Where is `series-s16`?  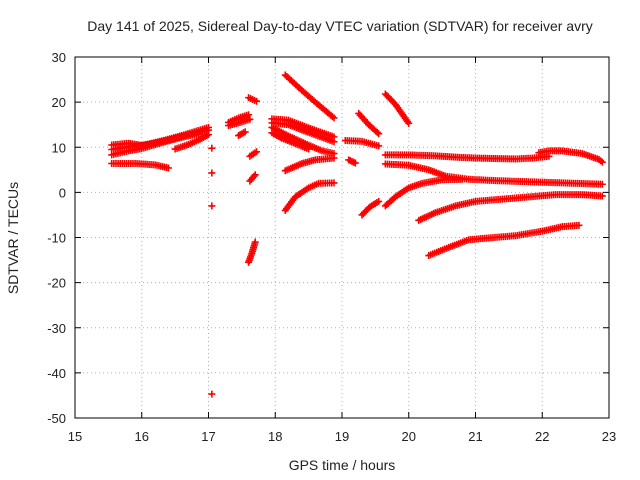 series-s16 is located at coordinates (303, 140).